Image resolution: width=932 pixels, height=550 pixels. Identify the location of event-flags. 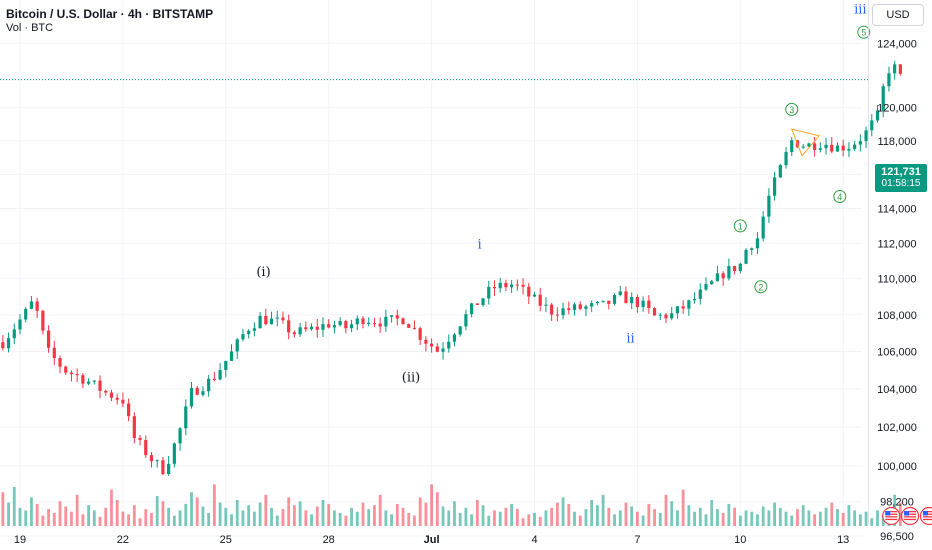
(907, 516).